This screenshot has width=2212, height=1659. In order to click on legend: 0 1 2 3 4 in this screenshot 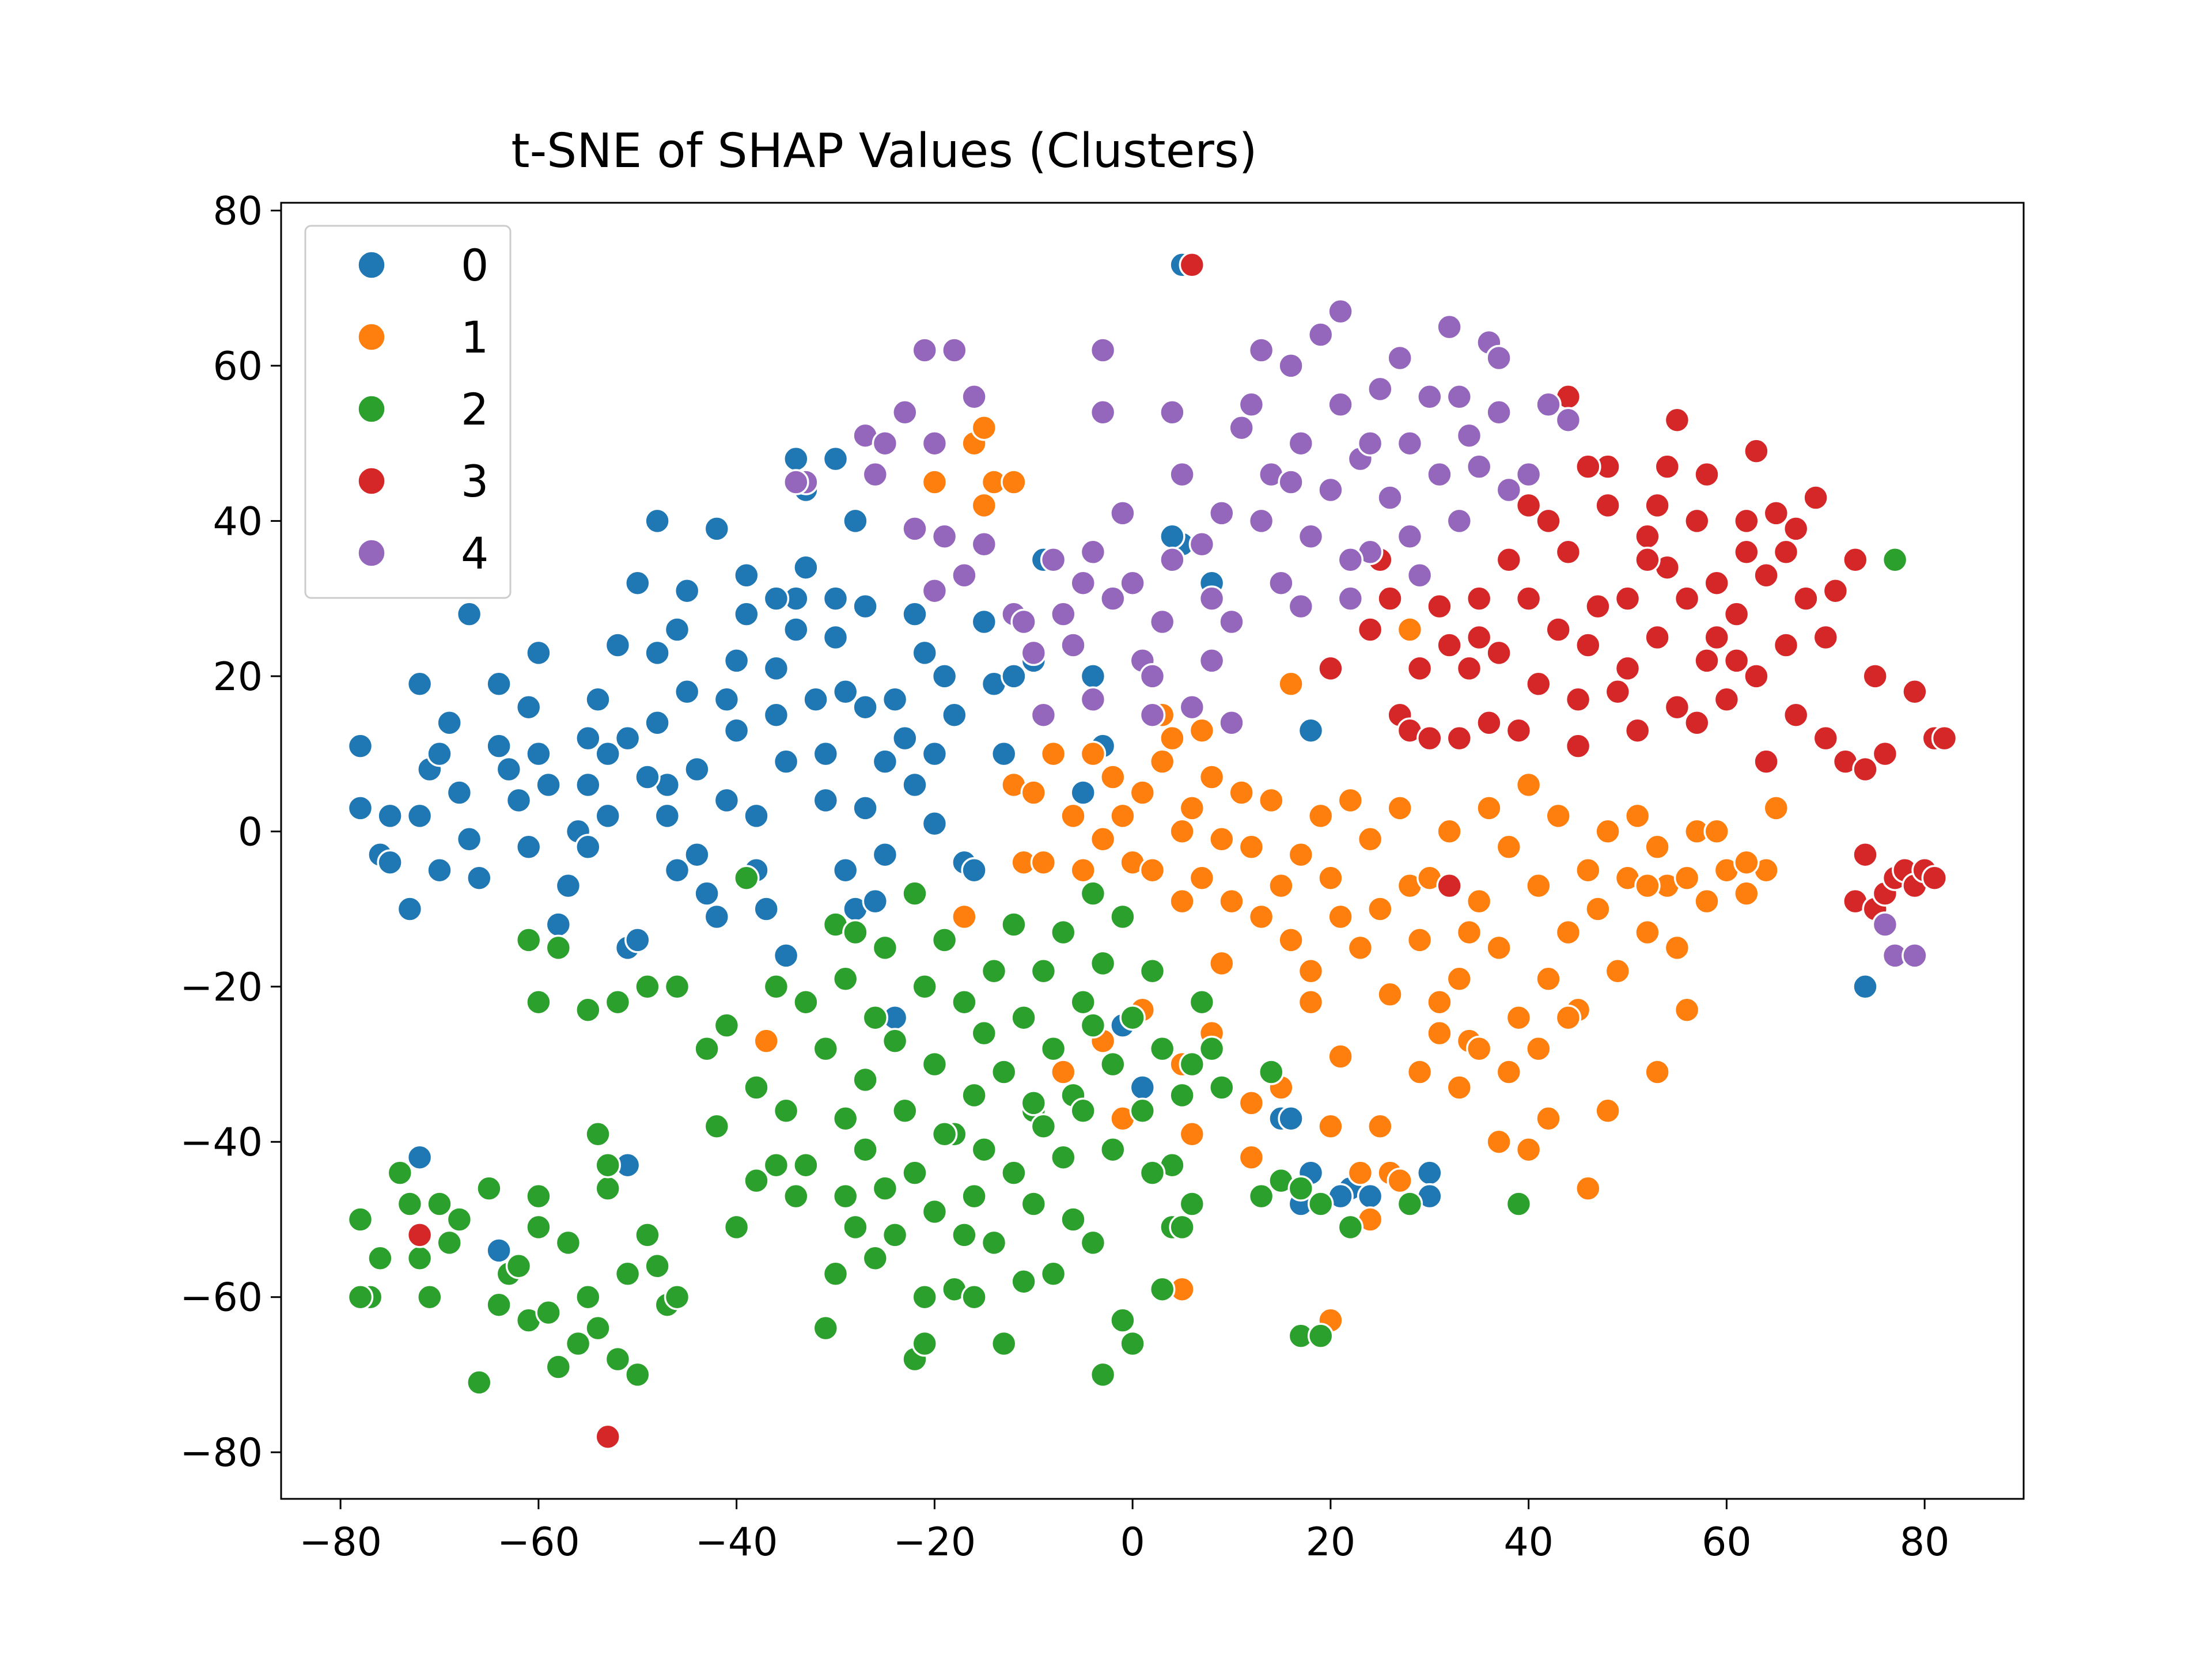, I will do `click(408, 412)`.